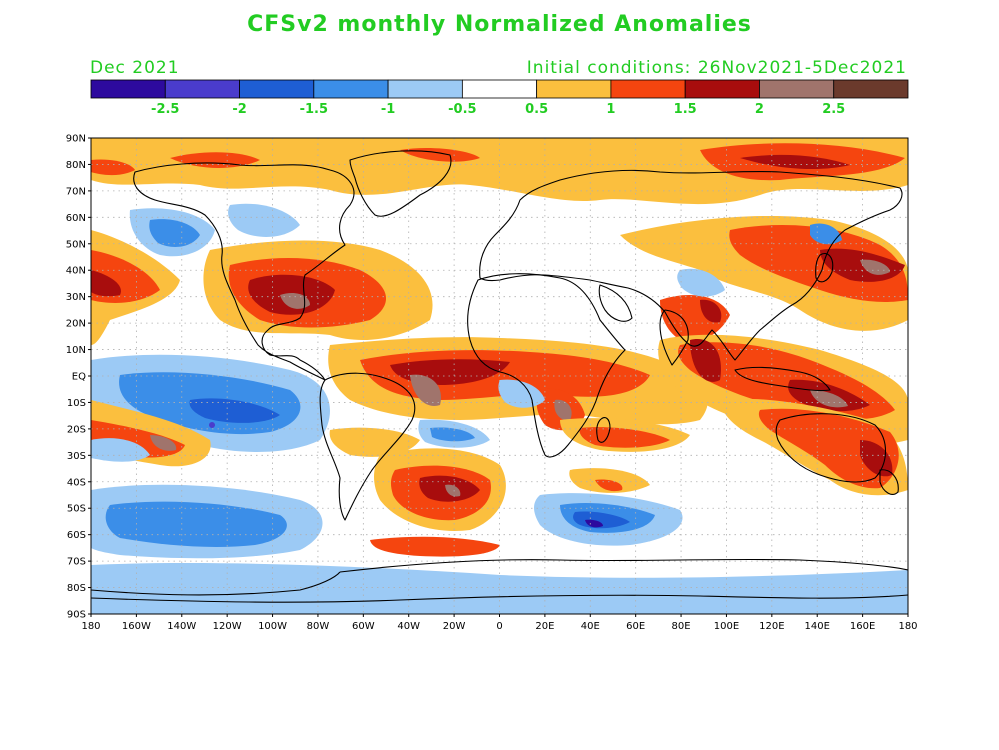 The height and width of the screenshot is (750, 999). I want to click on colorbar-tick-label: -2, so click(239, 109).